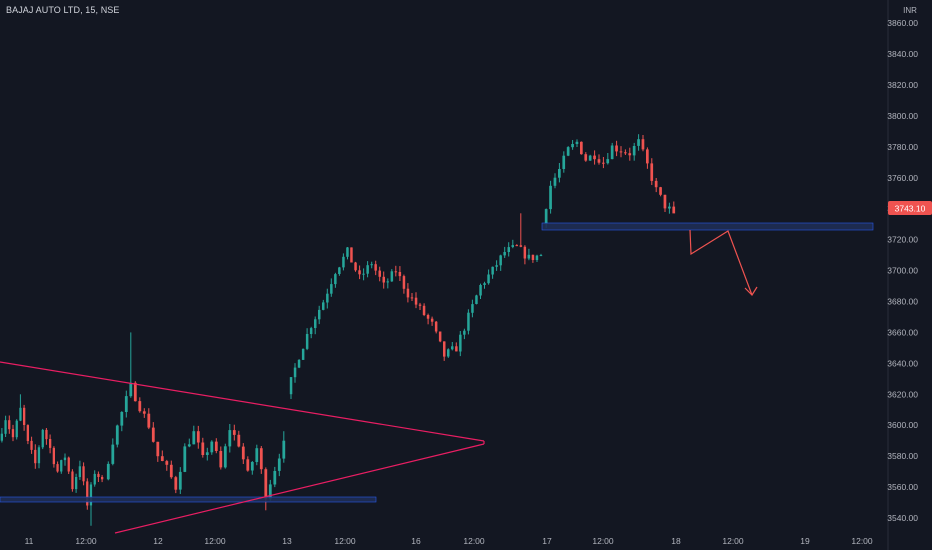  Describe the element at coordinates (63, 10) in the screenshot. I see `symbol-title: BAJAJ AUTO LTD, 15, NSE` at that location.